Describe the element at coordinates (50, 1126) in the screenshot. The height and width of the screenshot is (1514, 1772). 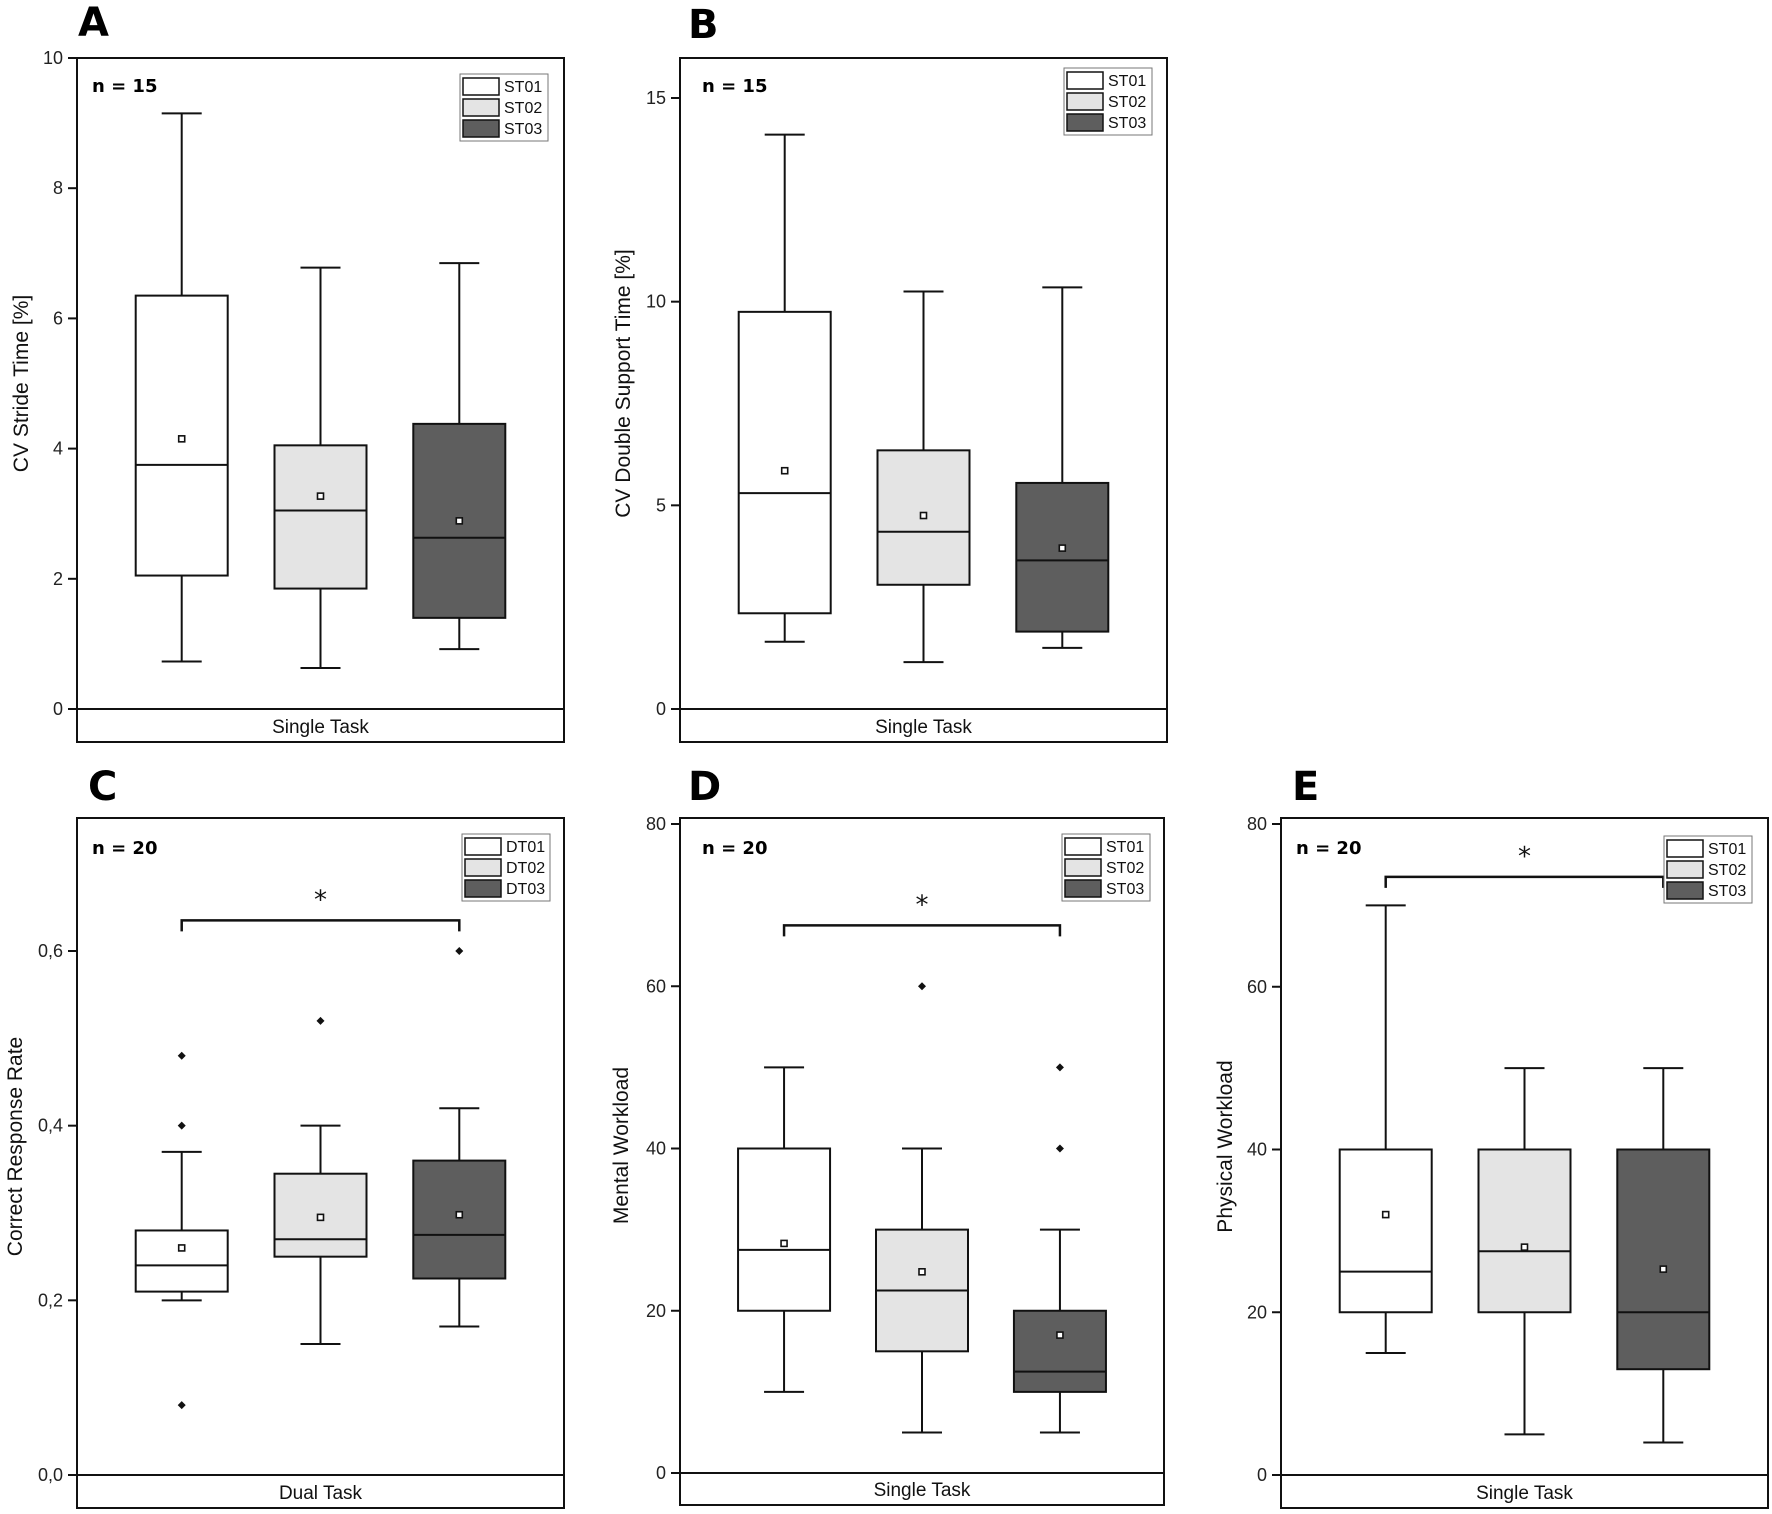
I see `y-tick-label: 0,4` at that location.